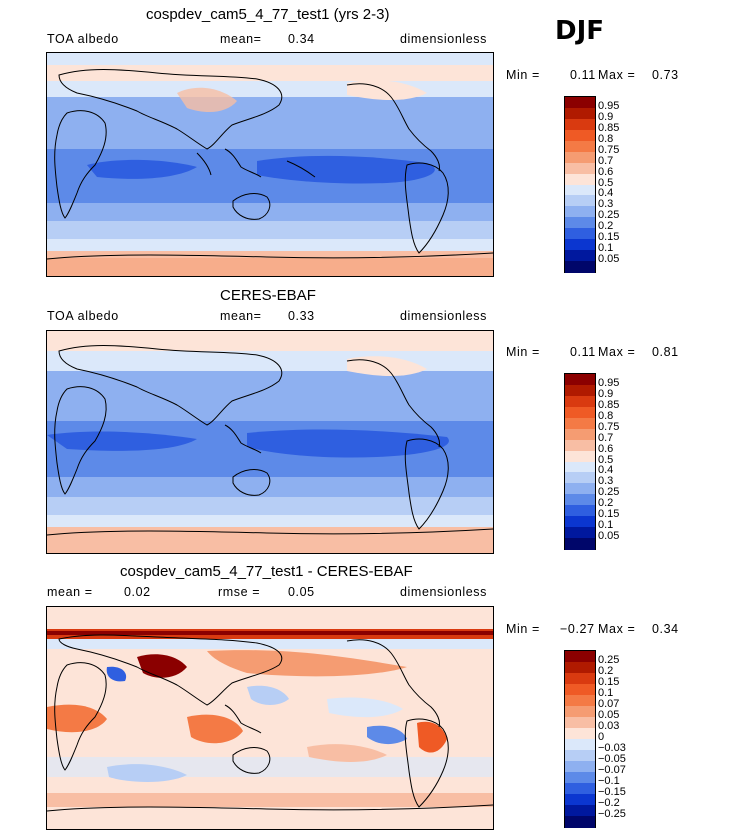 The height and width of the screenshot is (835, 733). Describe the element at coordinates (606, 459) in the screenshot. I see `panel-2-colorbar-tick-label: 0.5` at that location.